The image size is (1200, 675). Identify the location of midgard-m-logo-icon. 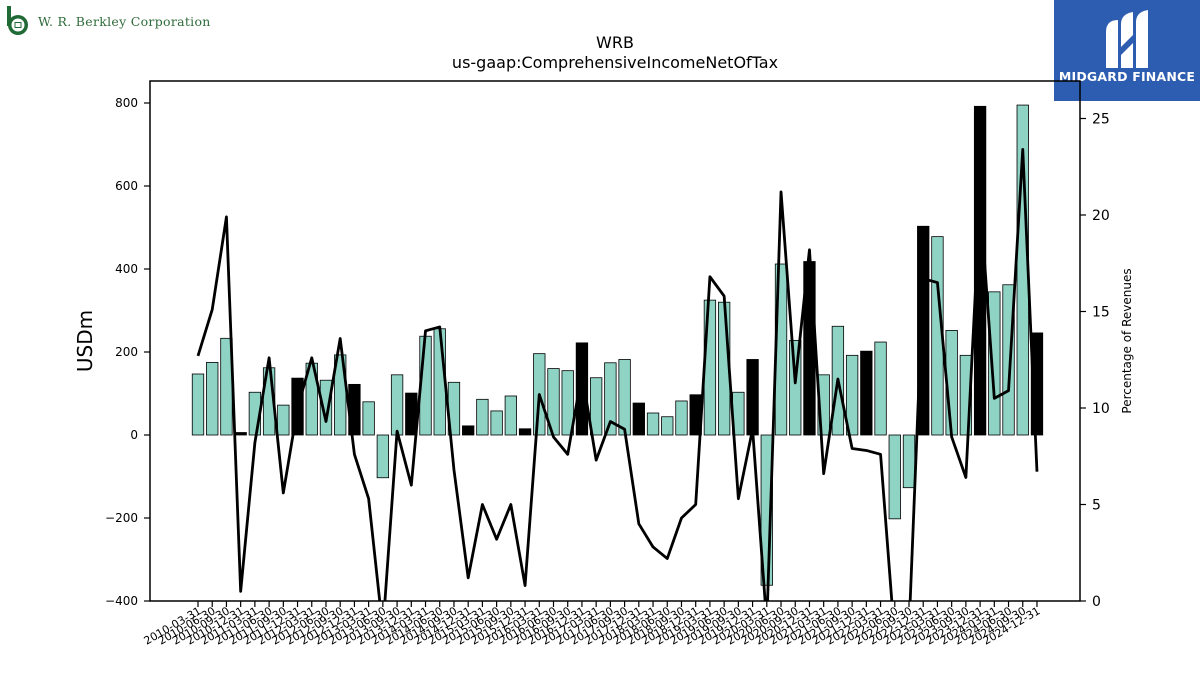
(1127, 39).